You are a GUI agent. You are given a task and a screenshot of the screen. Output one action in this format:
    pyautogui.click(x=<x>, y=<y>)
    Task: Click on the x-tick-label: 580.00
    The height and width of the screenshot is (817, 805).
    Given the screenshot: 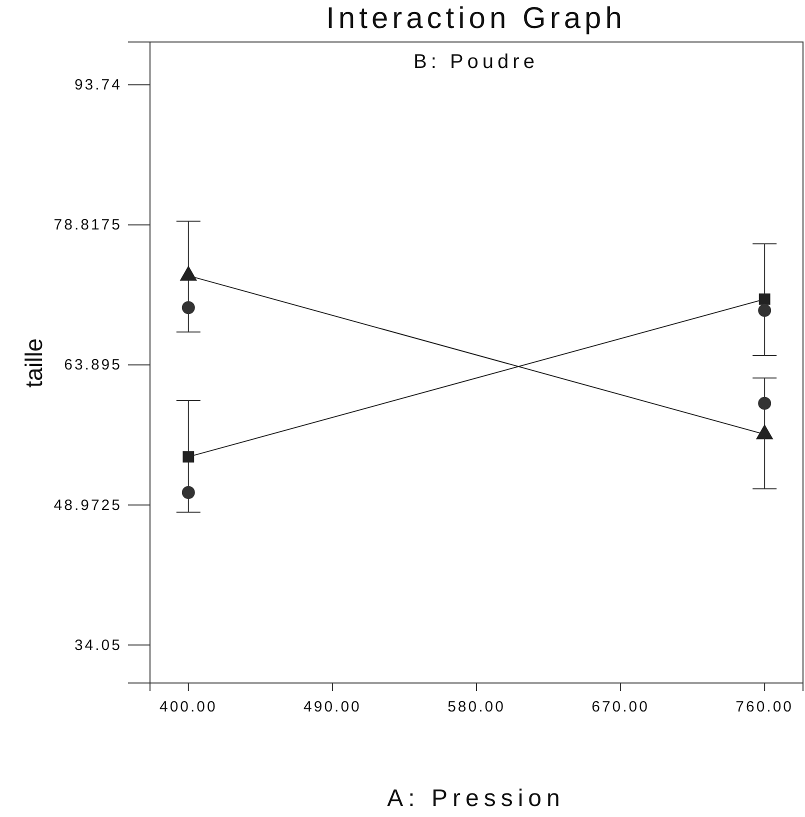 What is the action you would take?
    pyautogui.click(x=477, y=707)
    